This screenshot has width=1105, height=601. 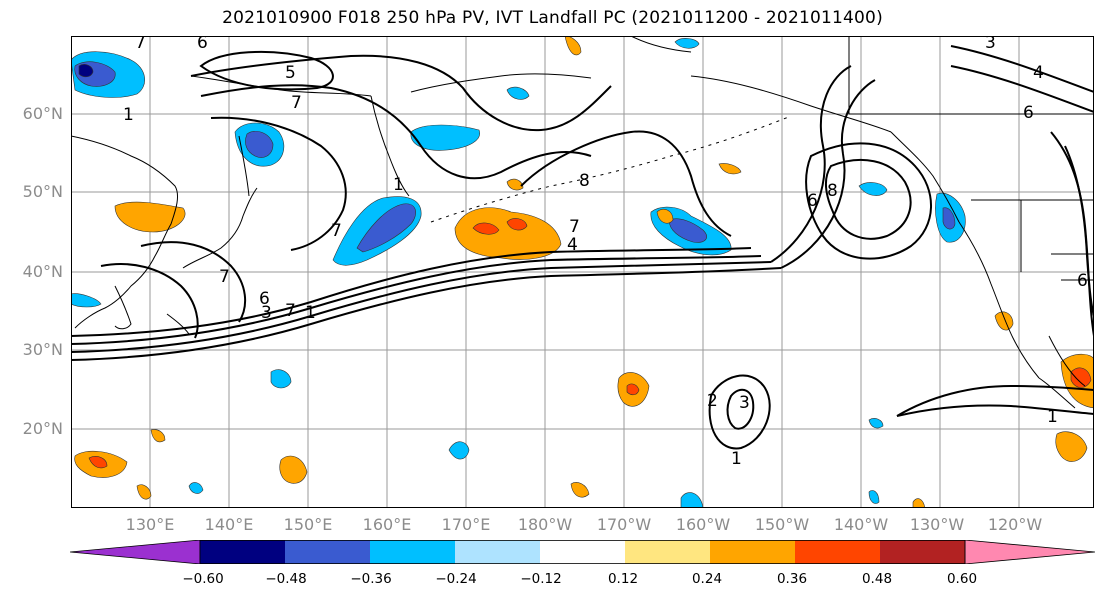 What do you see at coordinates (229, 524) in the screenshot?
I see `lon-label-140e: 140°E` at bounding box center [229, 524].